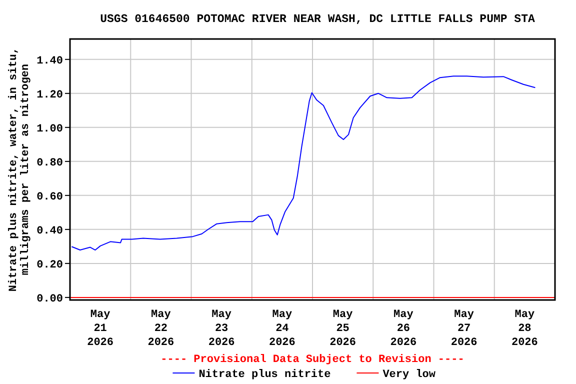 The height and width of the screenshot is (384, 576). What do you see at coordinates (49, 61) in the screenshot?
I see `y-tick-label: 1.40` at bounding box center [49, 61].